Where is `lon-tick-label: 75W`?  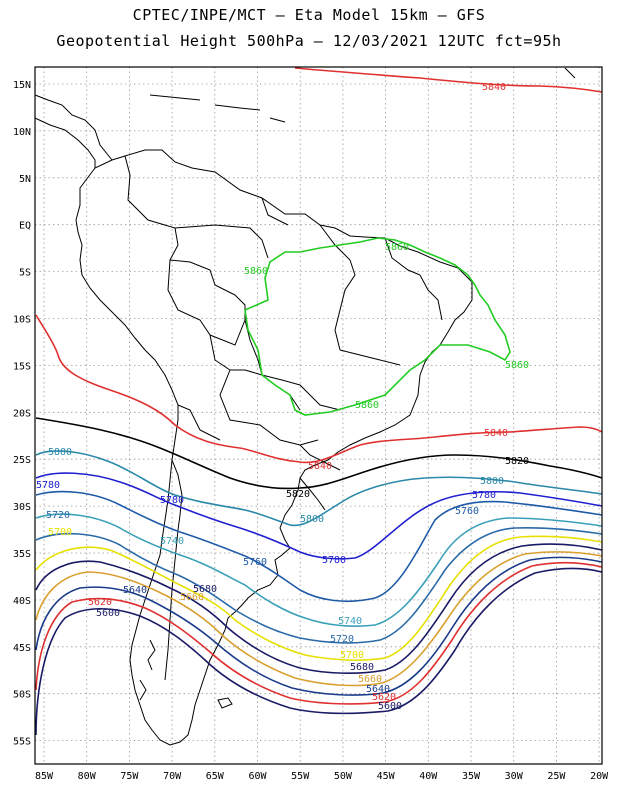
lon-tick-label: 75W is located at coordinates (129, 776).